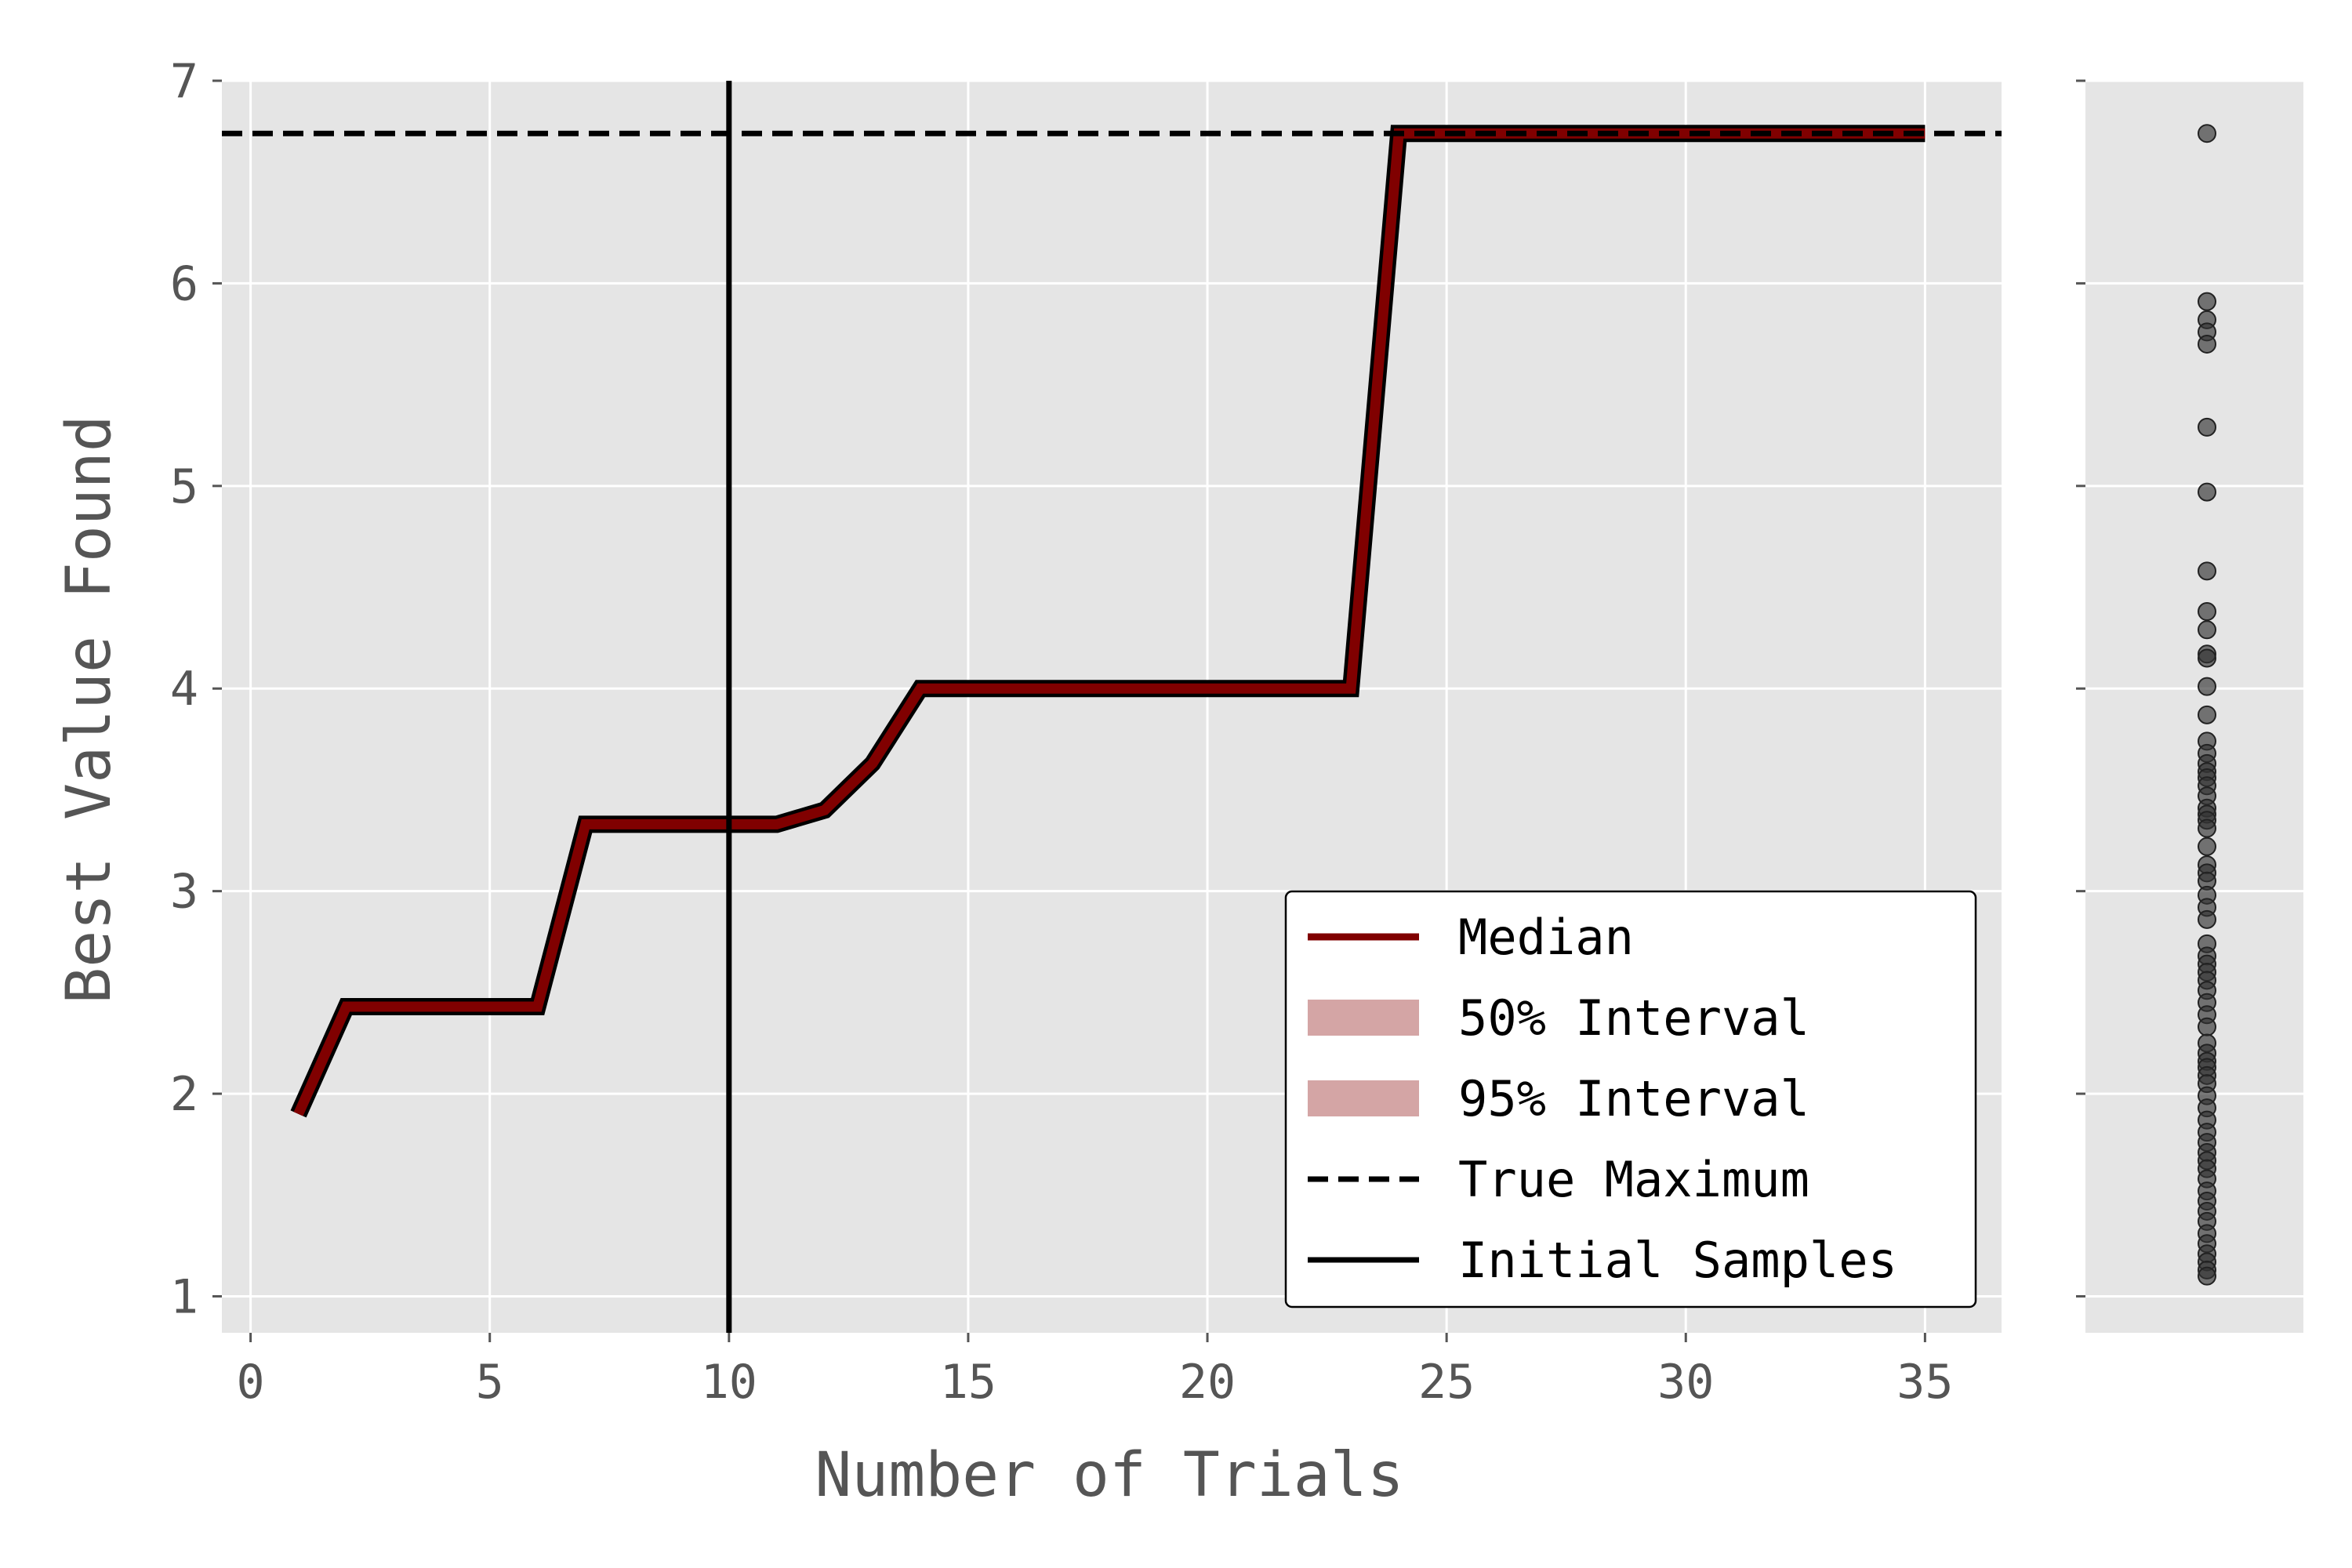  Describe the element at coordinates (184, 486) in the screenshot. I see `y-tick-label: 5` at that location.